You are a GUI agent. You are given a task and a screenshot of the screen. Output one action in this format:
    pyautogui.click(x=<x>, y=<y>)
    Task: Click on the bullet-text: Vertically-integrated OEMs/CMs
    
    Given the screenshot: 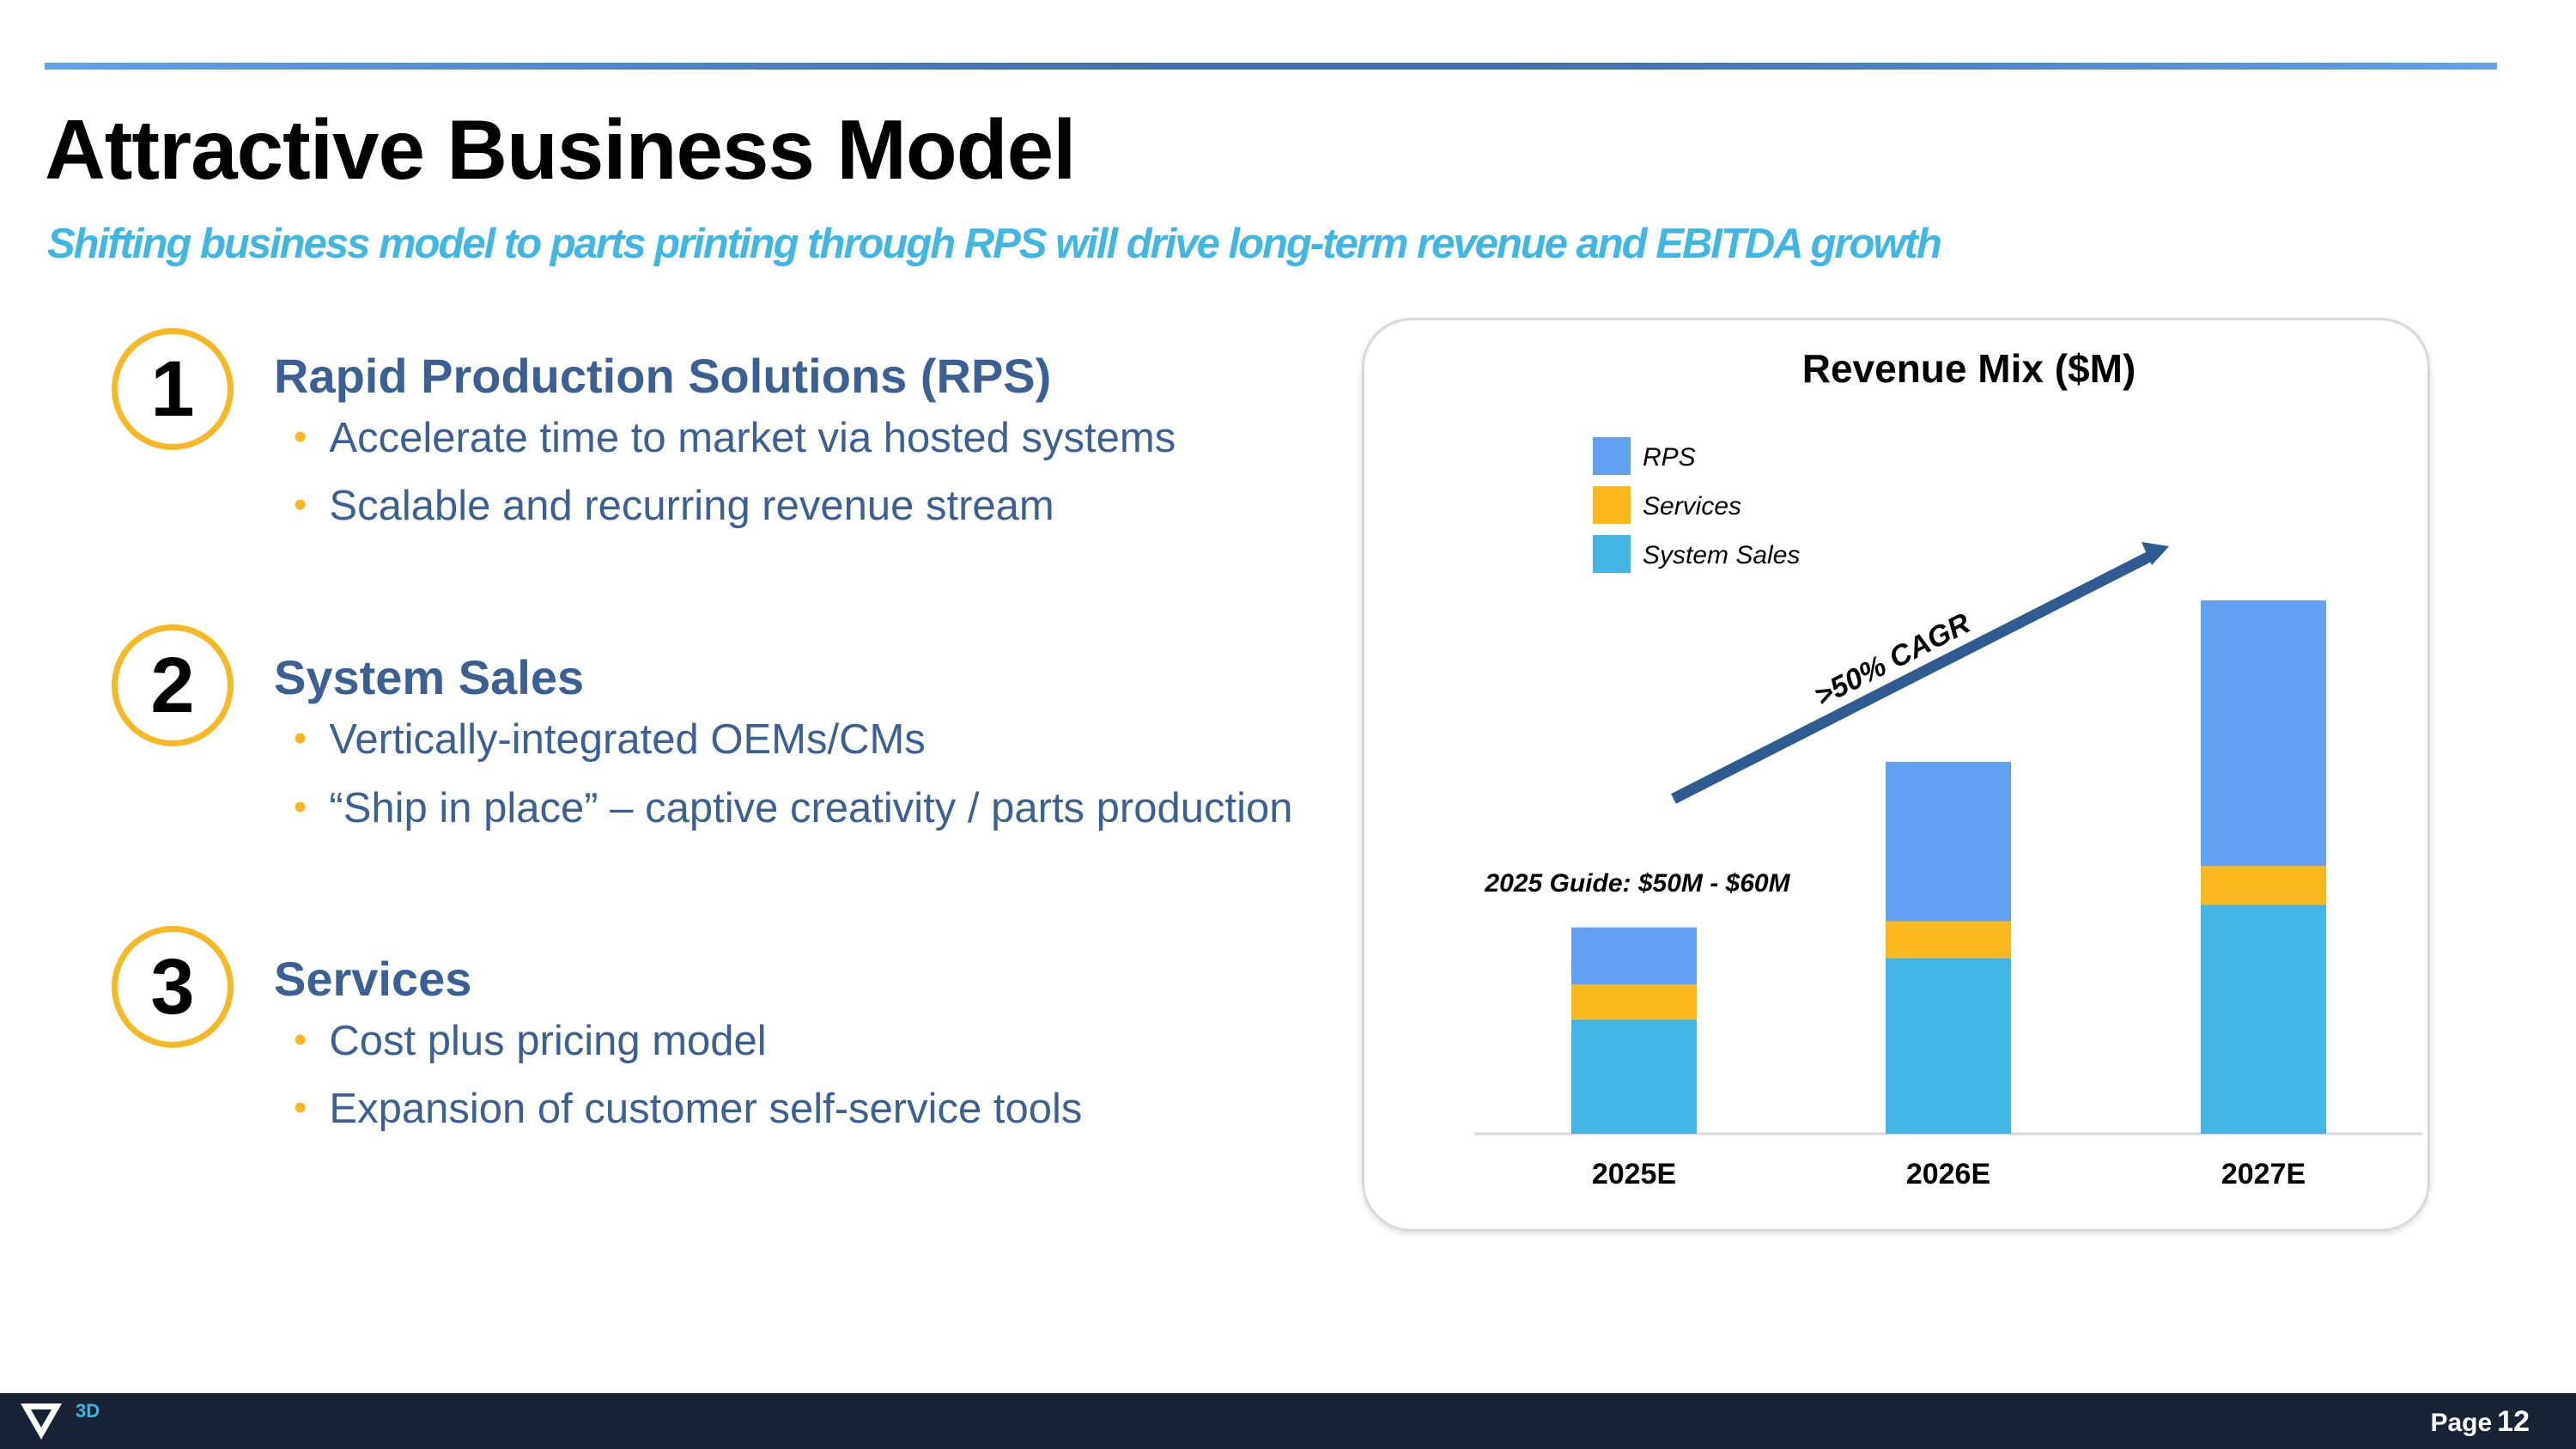 What is the action you would take?
    pyautogui.click(x=627, y=739)
    